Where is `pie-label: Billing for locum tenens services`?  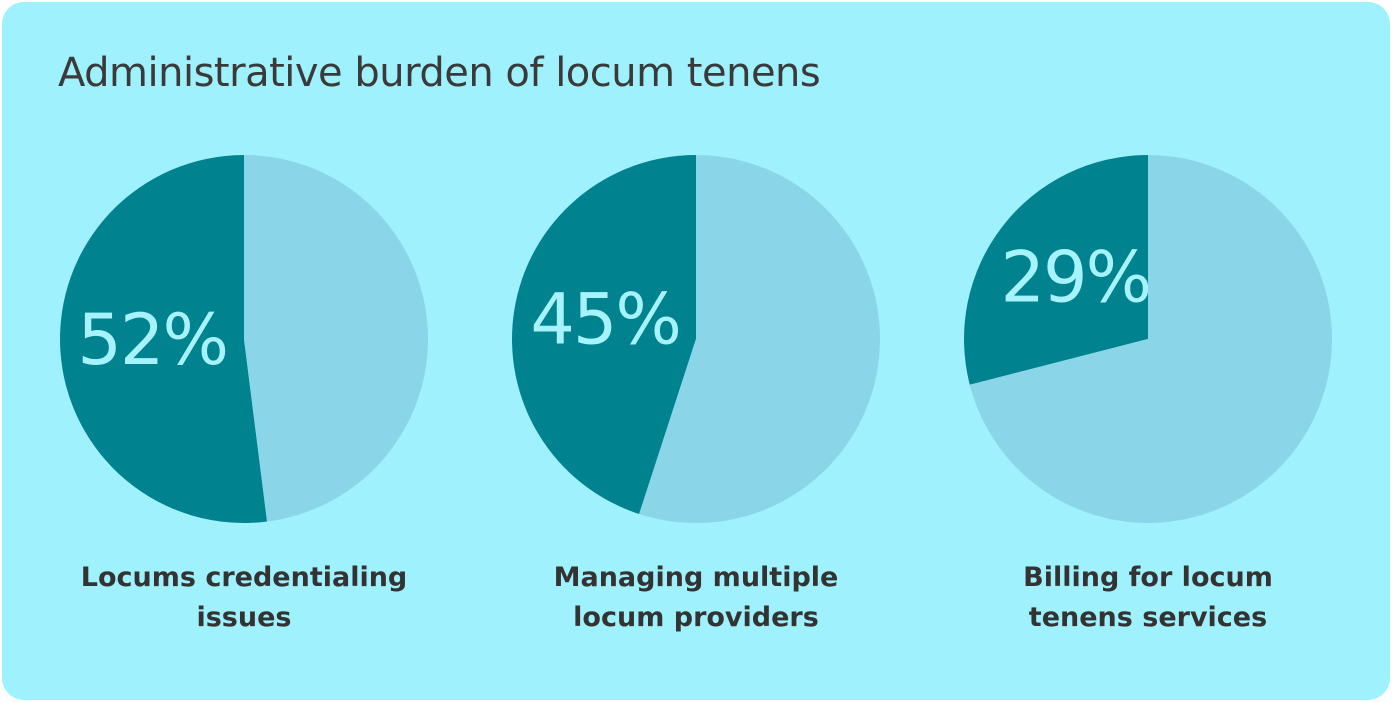
pie-label: Billing for locum tenens services is located at coordinates (1148, 597).